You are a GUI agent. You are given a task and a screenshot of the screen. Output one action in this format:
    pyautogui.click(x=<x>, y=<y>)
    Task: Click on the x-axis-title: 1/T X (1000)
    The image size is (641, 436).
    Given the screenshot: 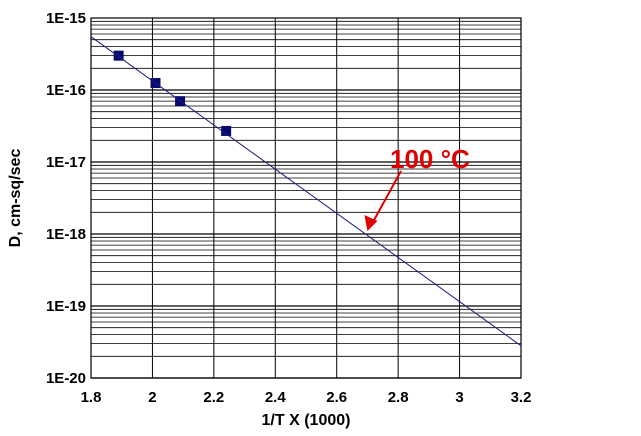 What is the action you would take?
    pyautogui.click(x=306, y=420)
    